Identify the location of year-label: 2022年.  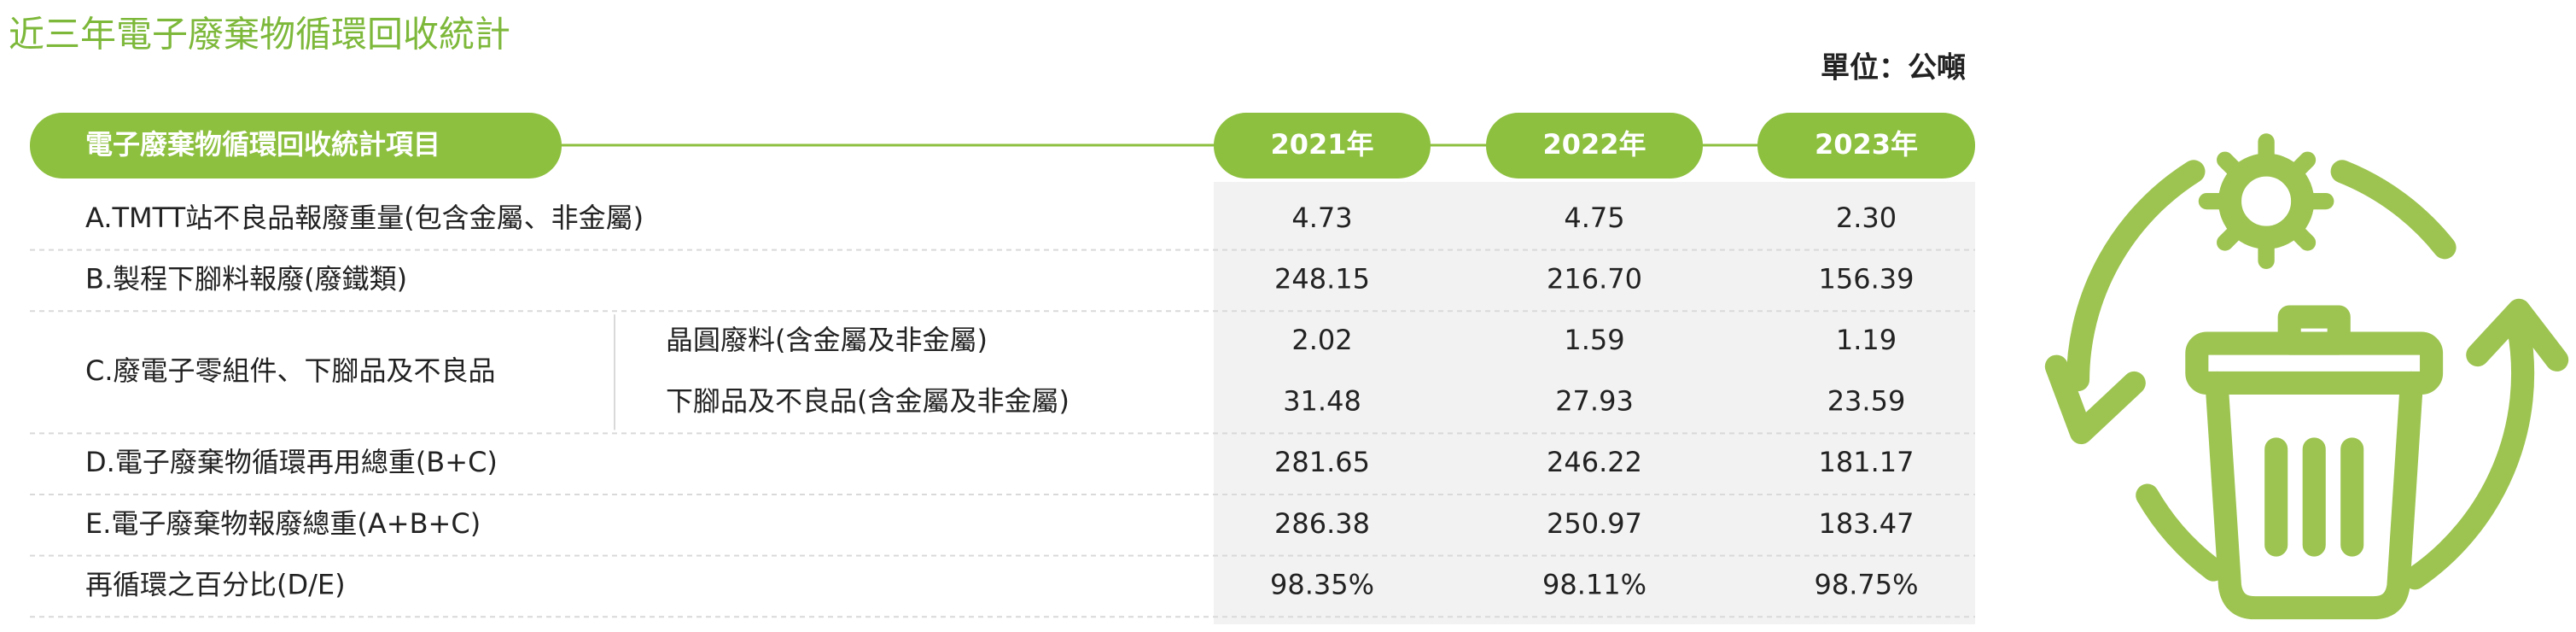
(1594, 144).